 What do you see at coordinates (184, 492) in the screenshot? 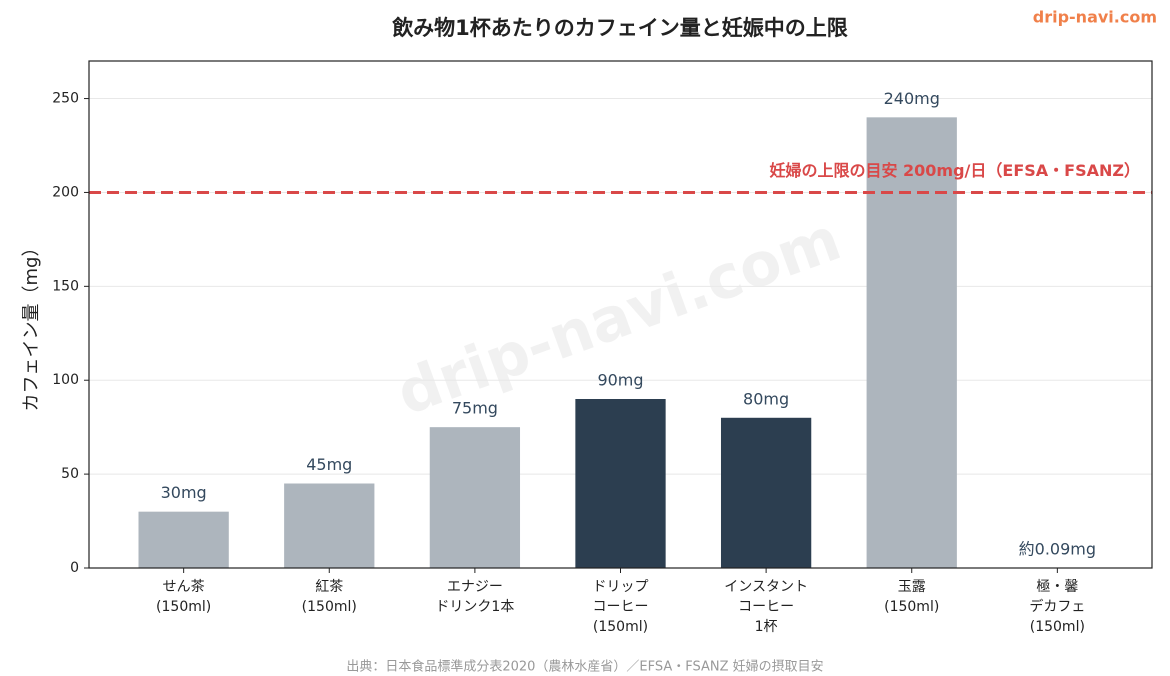
I see `value-label: 30mg` at bounding box center [184, 492].